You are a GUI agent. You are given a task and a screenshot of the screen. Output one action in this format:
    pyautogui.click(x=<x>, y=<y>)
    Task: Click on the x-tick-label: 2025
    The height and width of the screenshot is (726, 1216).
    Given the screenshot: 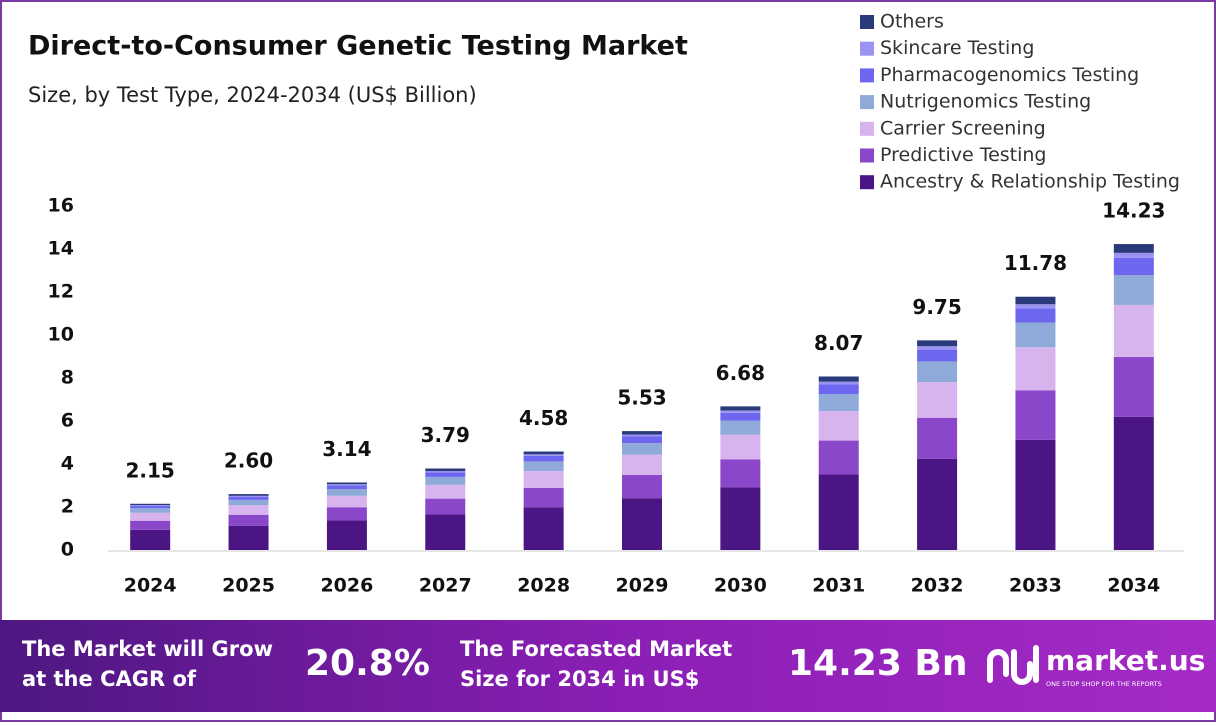 What is the action you would take?
    pyautogui.click(x=248, y=586)
    